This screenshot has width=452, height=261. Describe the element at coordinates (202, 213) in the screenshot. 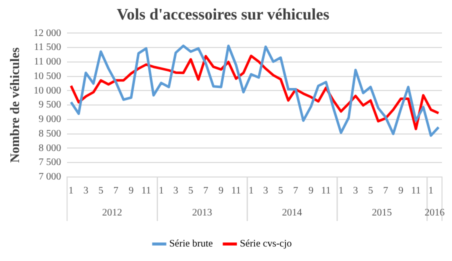

I see `x2-tick-label: 2013` at that location.